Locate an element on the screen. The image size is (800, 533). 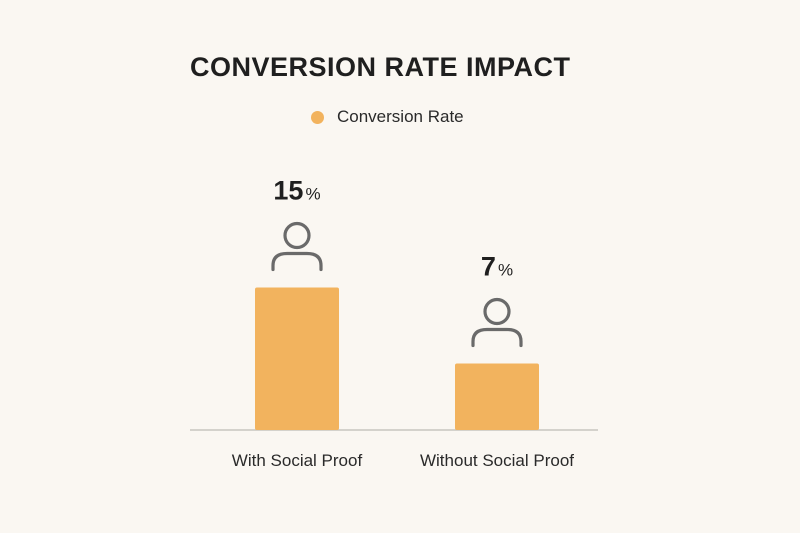
chart-title: CONVERSION RATE IMPACT is located at coordinates (380, 67).